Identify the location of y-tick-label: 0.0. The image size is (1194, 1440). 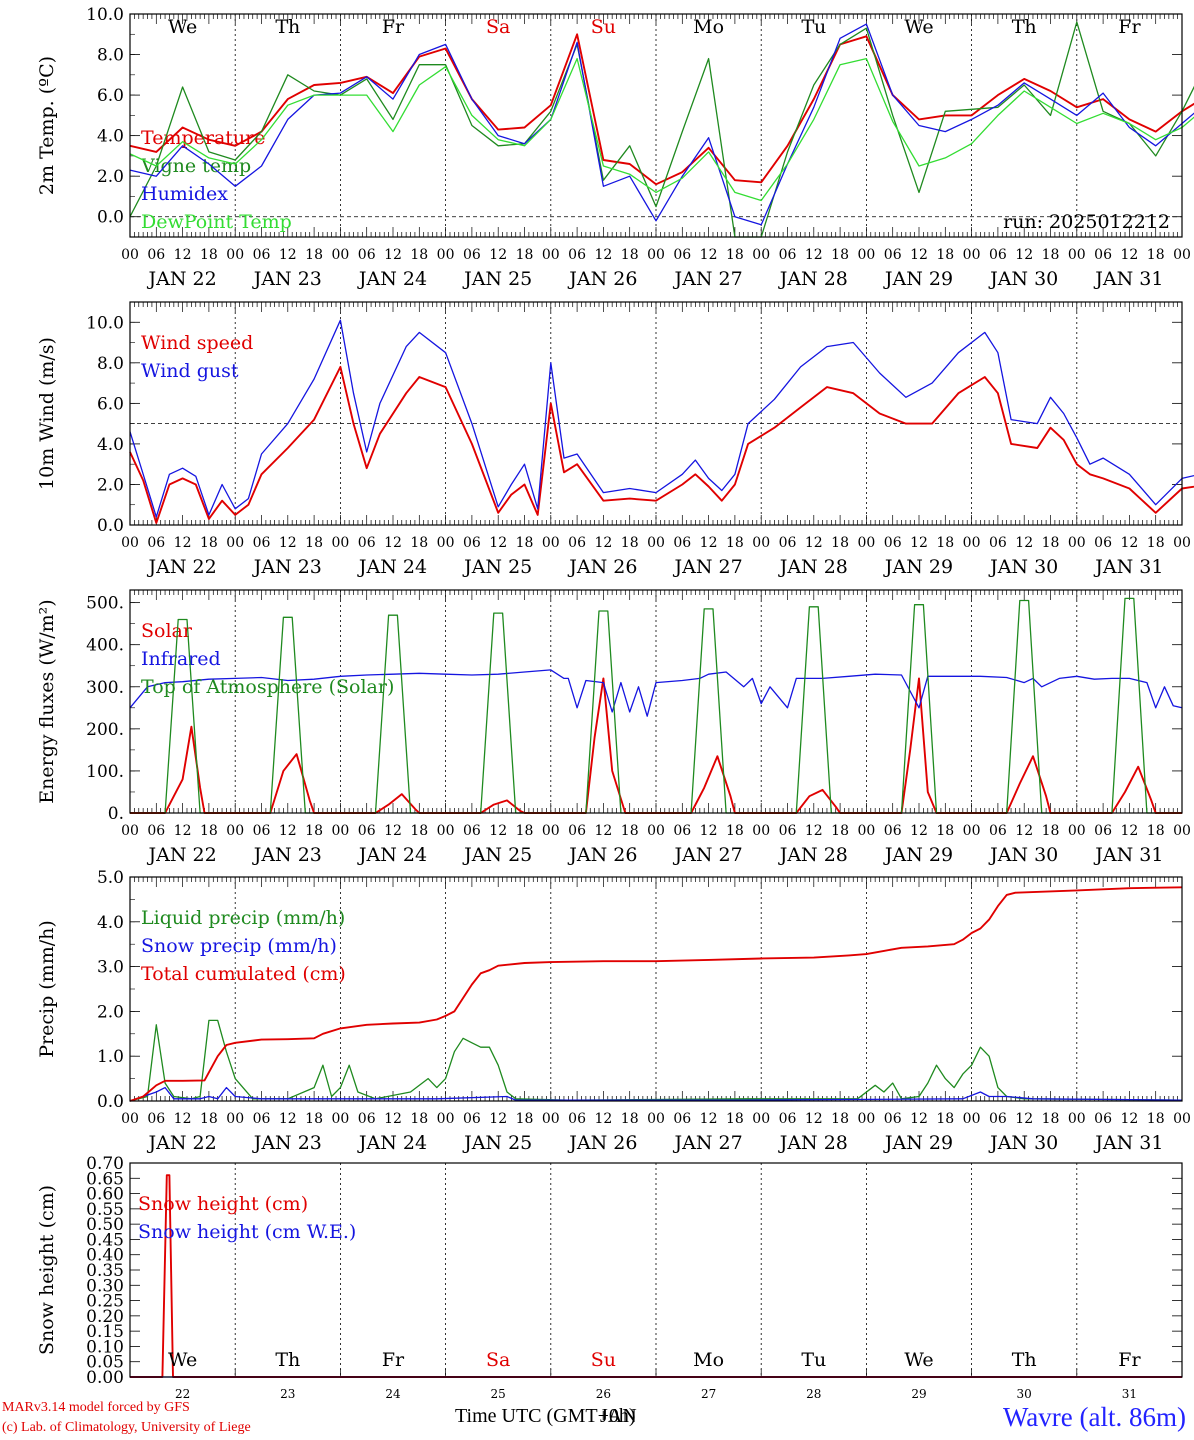
(110, 1102).